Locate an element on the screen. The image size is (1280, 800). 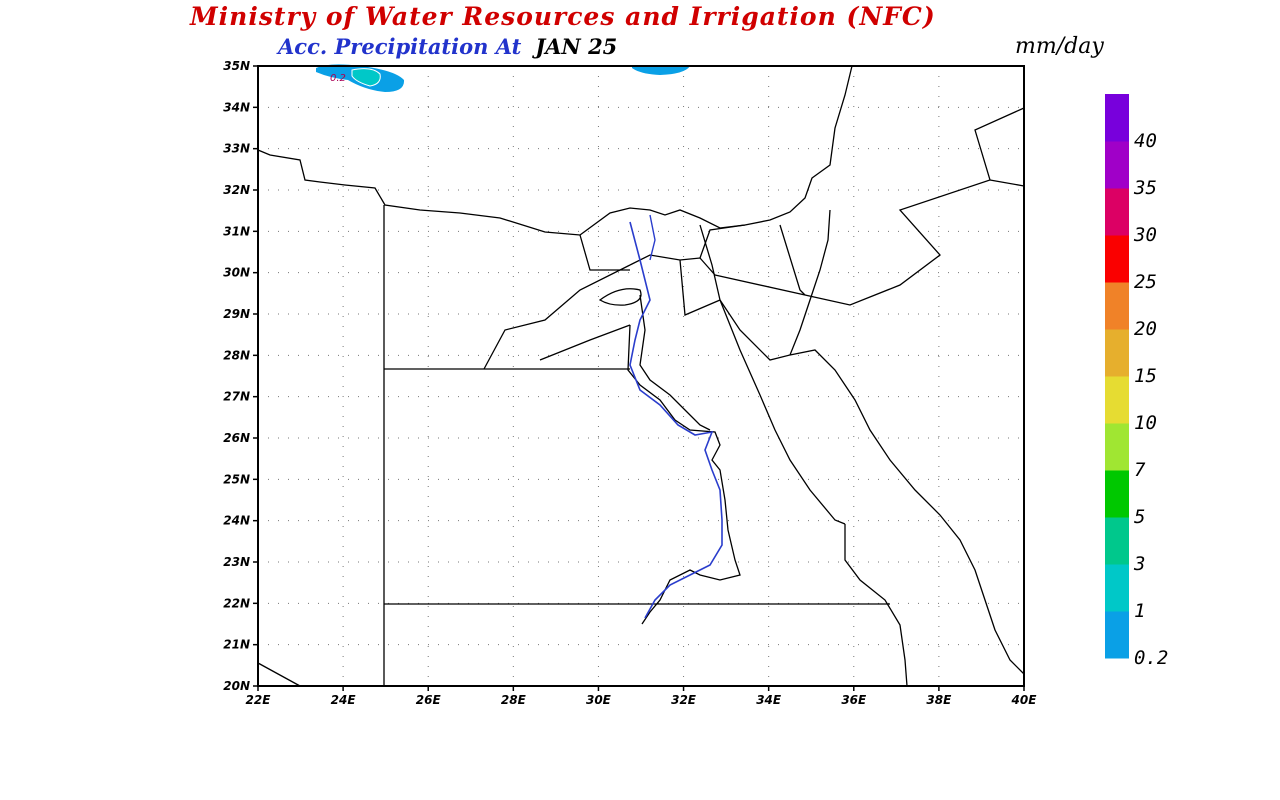
colorbar-label: 15 is located at coordinates (1145, 376).